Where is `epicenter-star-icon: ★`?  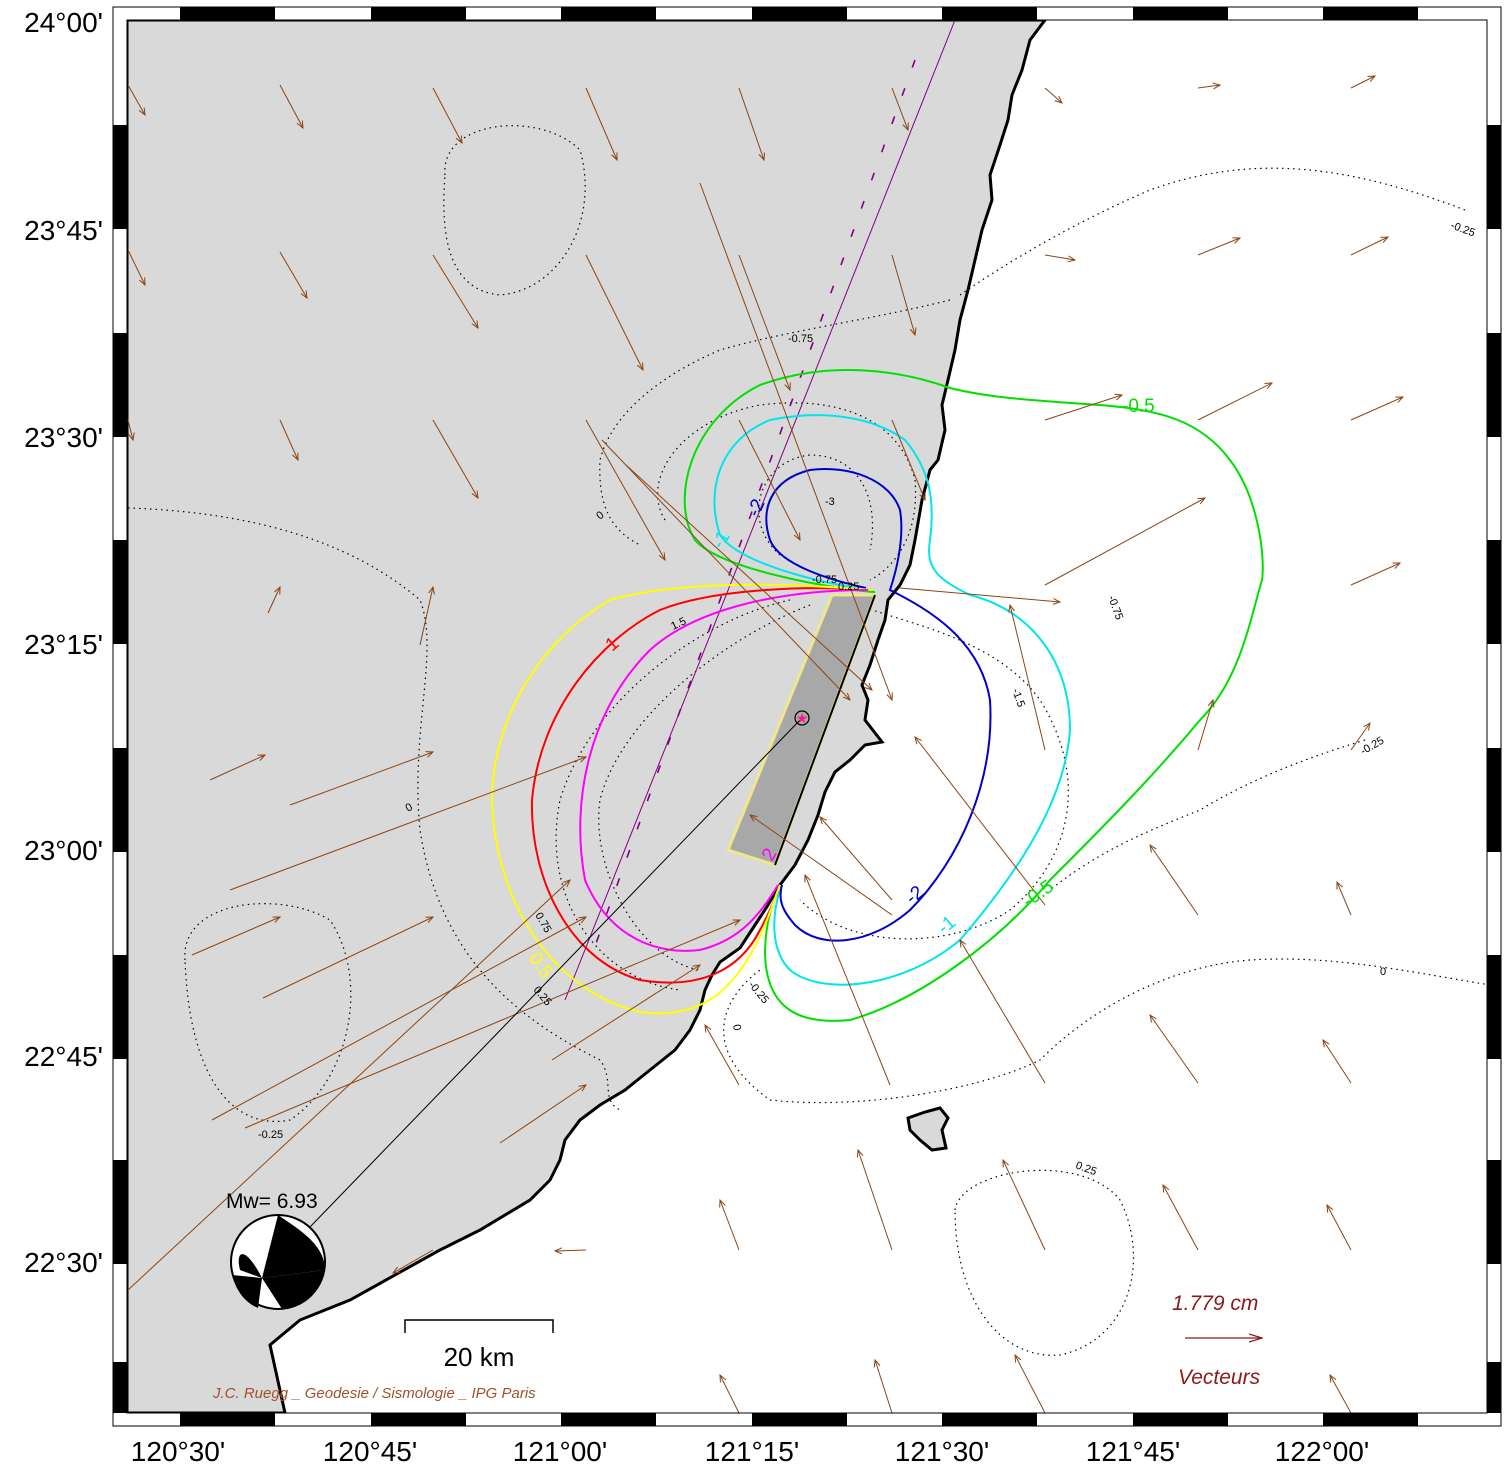
epicenter-star-icon: ★ is located at coordinates (802, 719).